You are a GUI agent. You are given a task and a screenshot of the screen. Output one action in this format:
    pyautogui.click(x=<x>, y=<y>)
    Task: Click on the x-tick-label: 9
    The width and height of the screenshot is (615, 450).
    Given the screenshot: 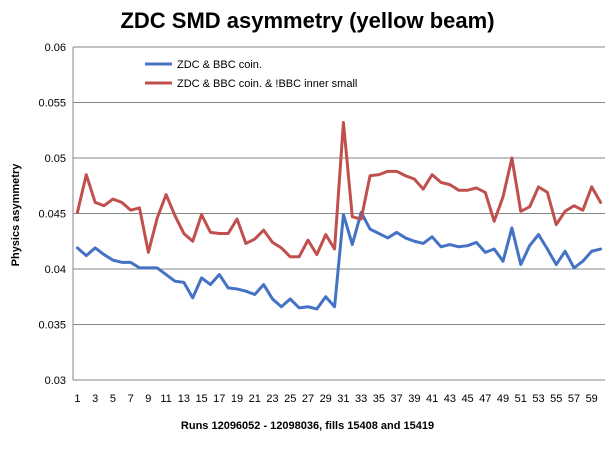 What is the action you would take?
    pyautogui.click(x=148, y=399)
    